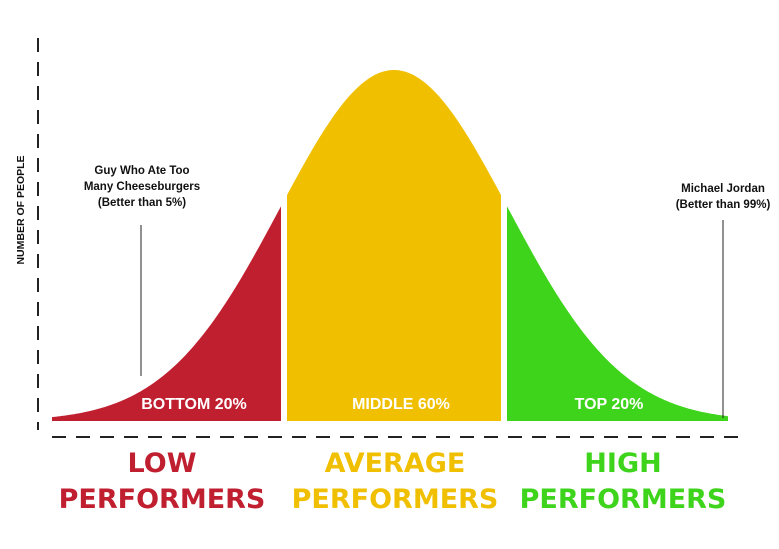  What do you see at coordinates (723, 205) in the screenshot?
I see `annotation-jordan-line-2: (Better than 99%)` at bounding box center [723, 205].